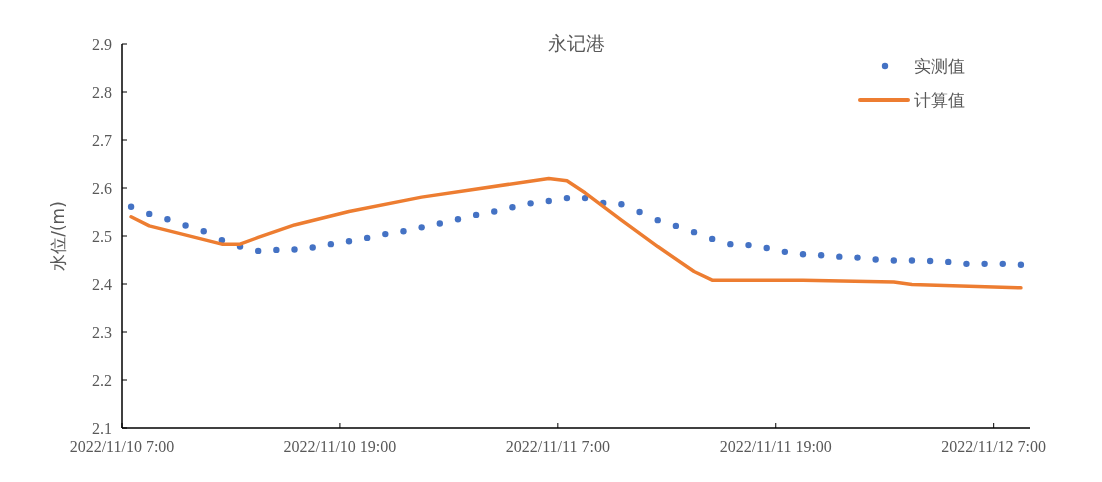  I want to click on x-tick-label: 2022/11/11 7:00, so click(557, 446).